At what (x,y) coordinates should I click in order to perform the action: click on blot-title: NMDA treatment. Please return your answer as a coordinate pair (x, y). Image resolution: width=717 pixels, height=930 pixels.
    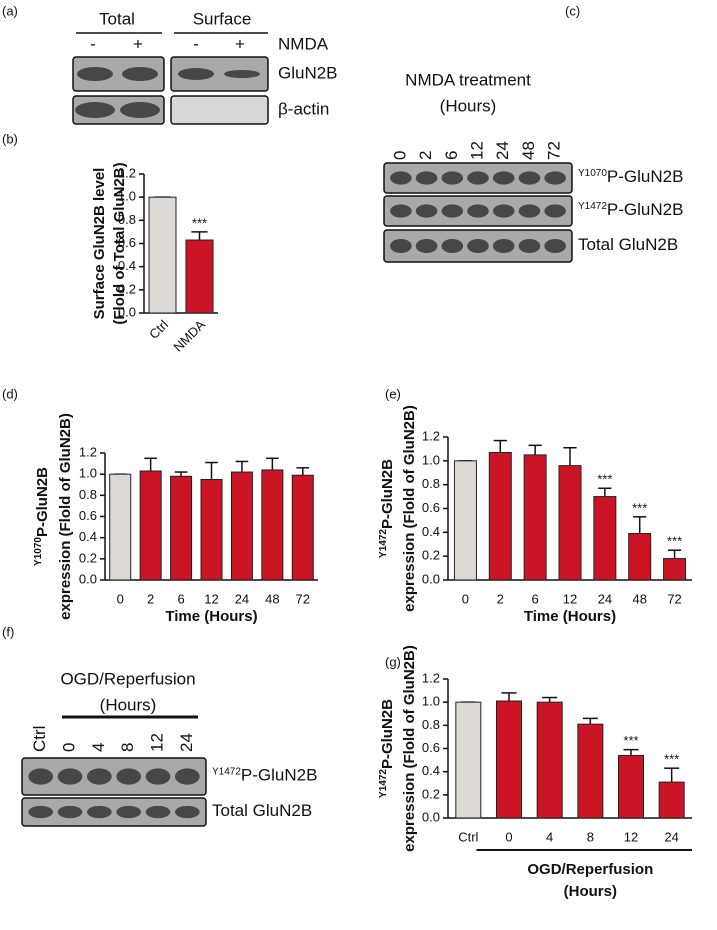
    Looking at the image, I should click on (468, 79).